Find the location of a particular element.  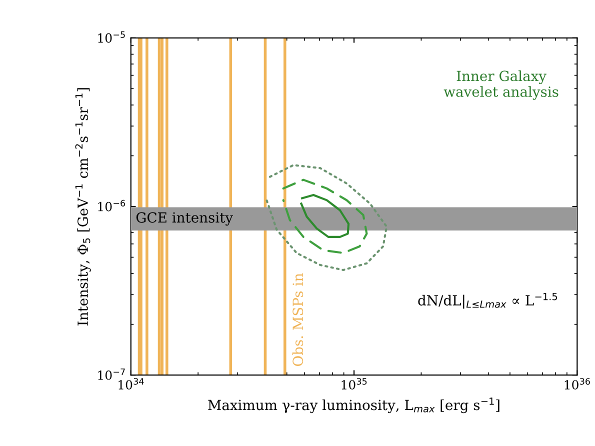

band-label: GCE intensity is located at coordinates (184, 219).